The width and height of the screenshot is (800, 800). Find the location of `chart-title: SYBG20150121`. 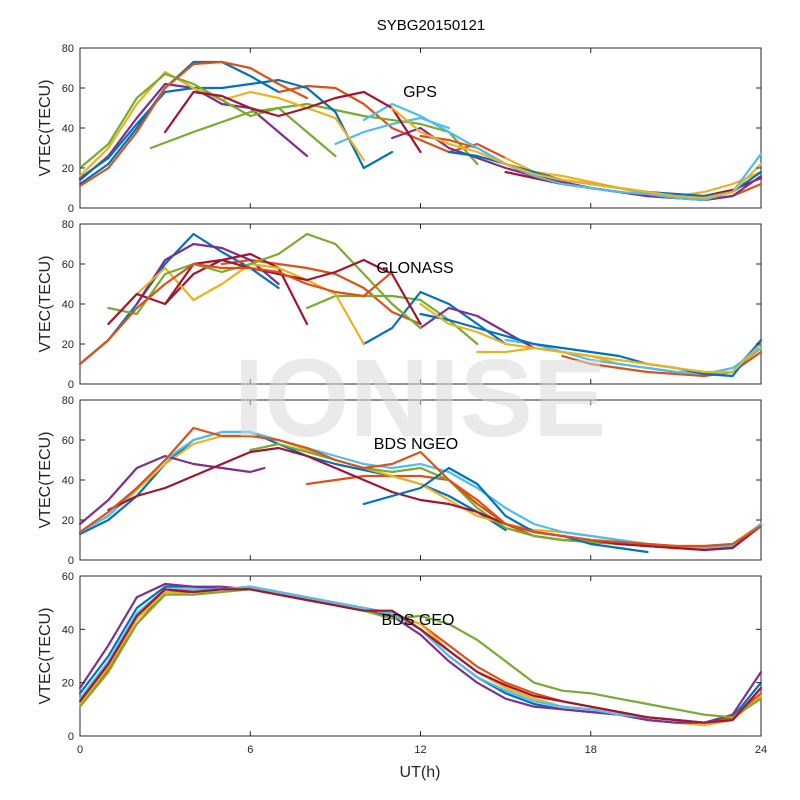

chart-title: SYBG20150121 is located at coordinates (431, 25).